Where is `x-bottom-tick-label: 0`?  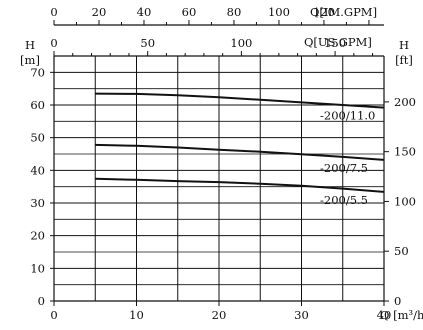 x-bottom-tick-label: 0 is located at coordinates (53, 315).